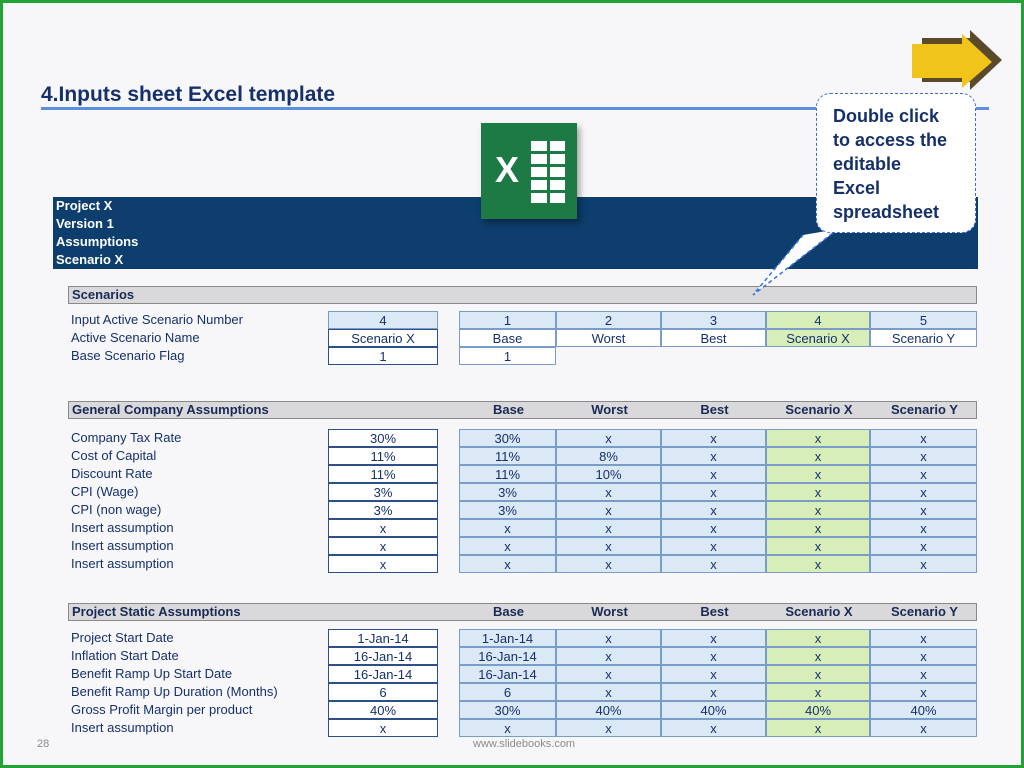 The image size is (1024, 768). Describe the element at coordinates (507, 692) in the screenshot. I see `scenario-cell: 6` at that location.